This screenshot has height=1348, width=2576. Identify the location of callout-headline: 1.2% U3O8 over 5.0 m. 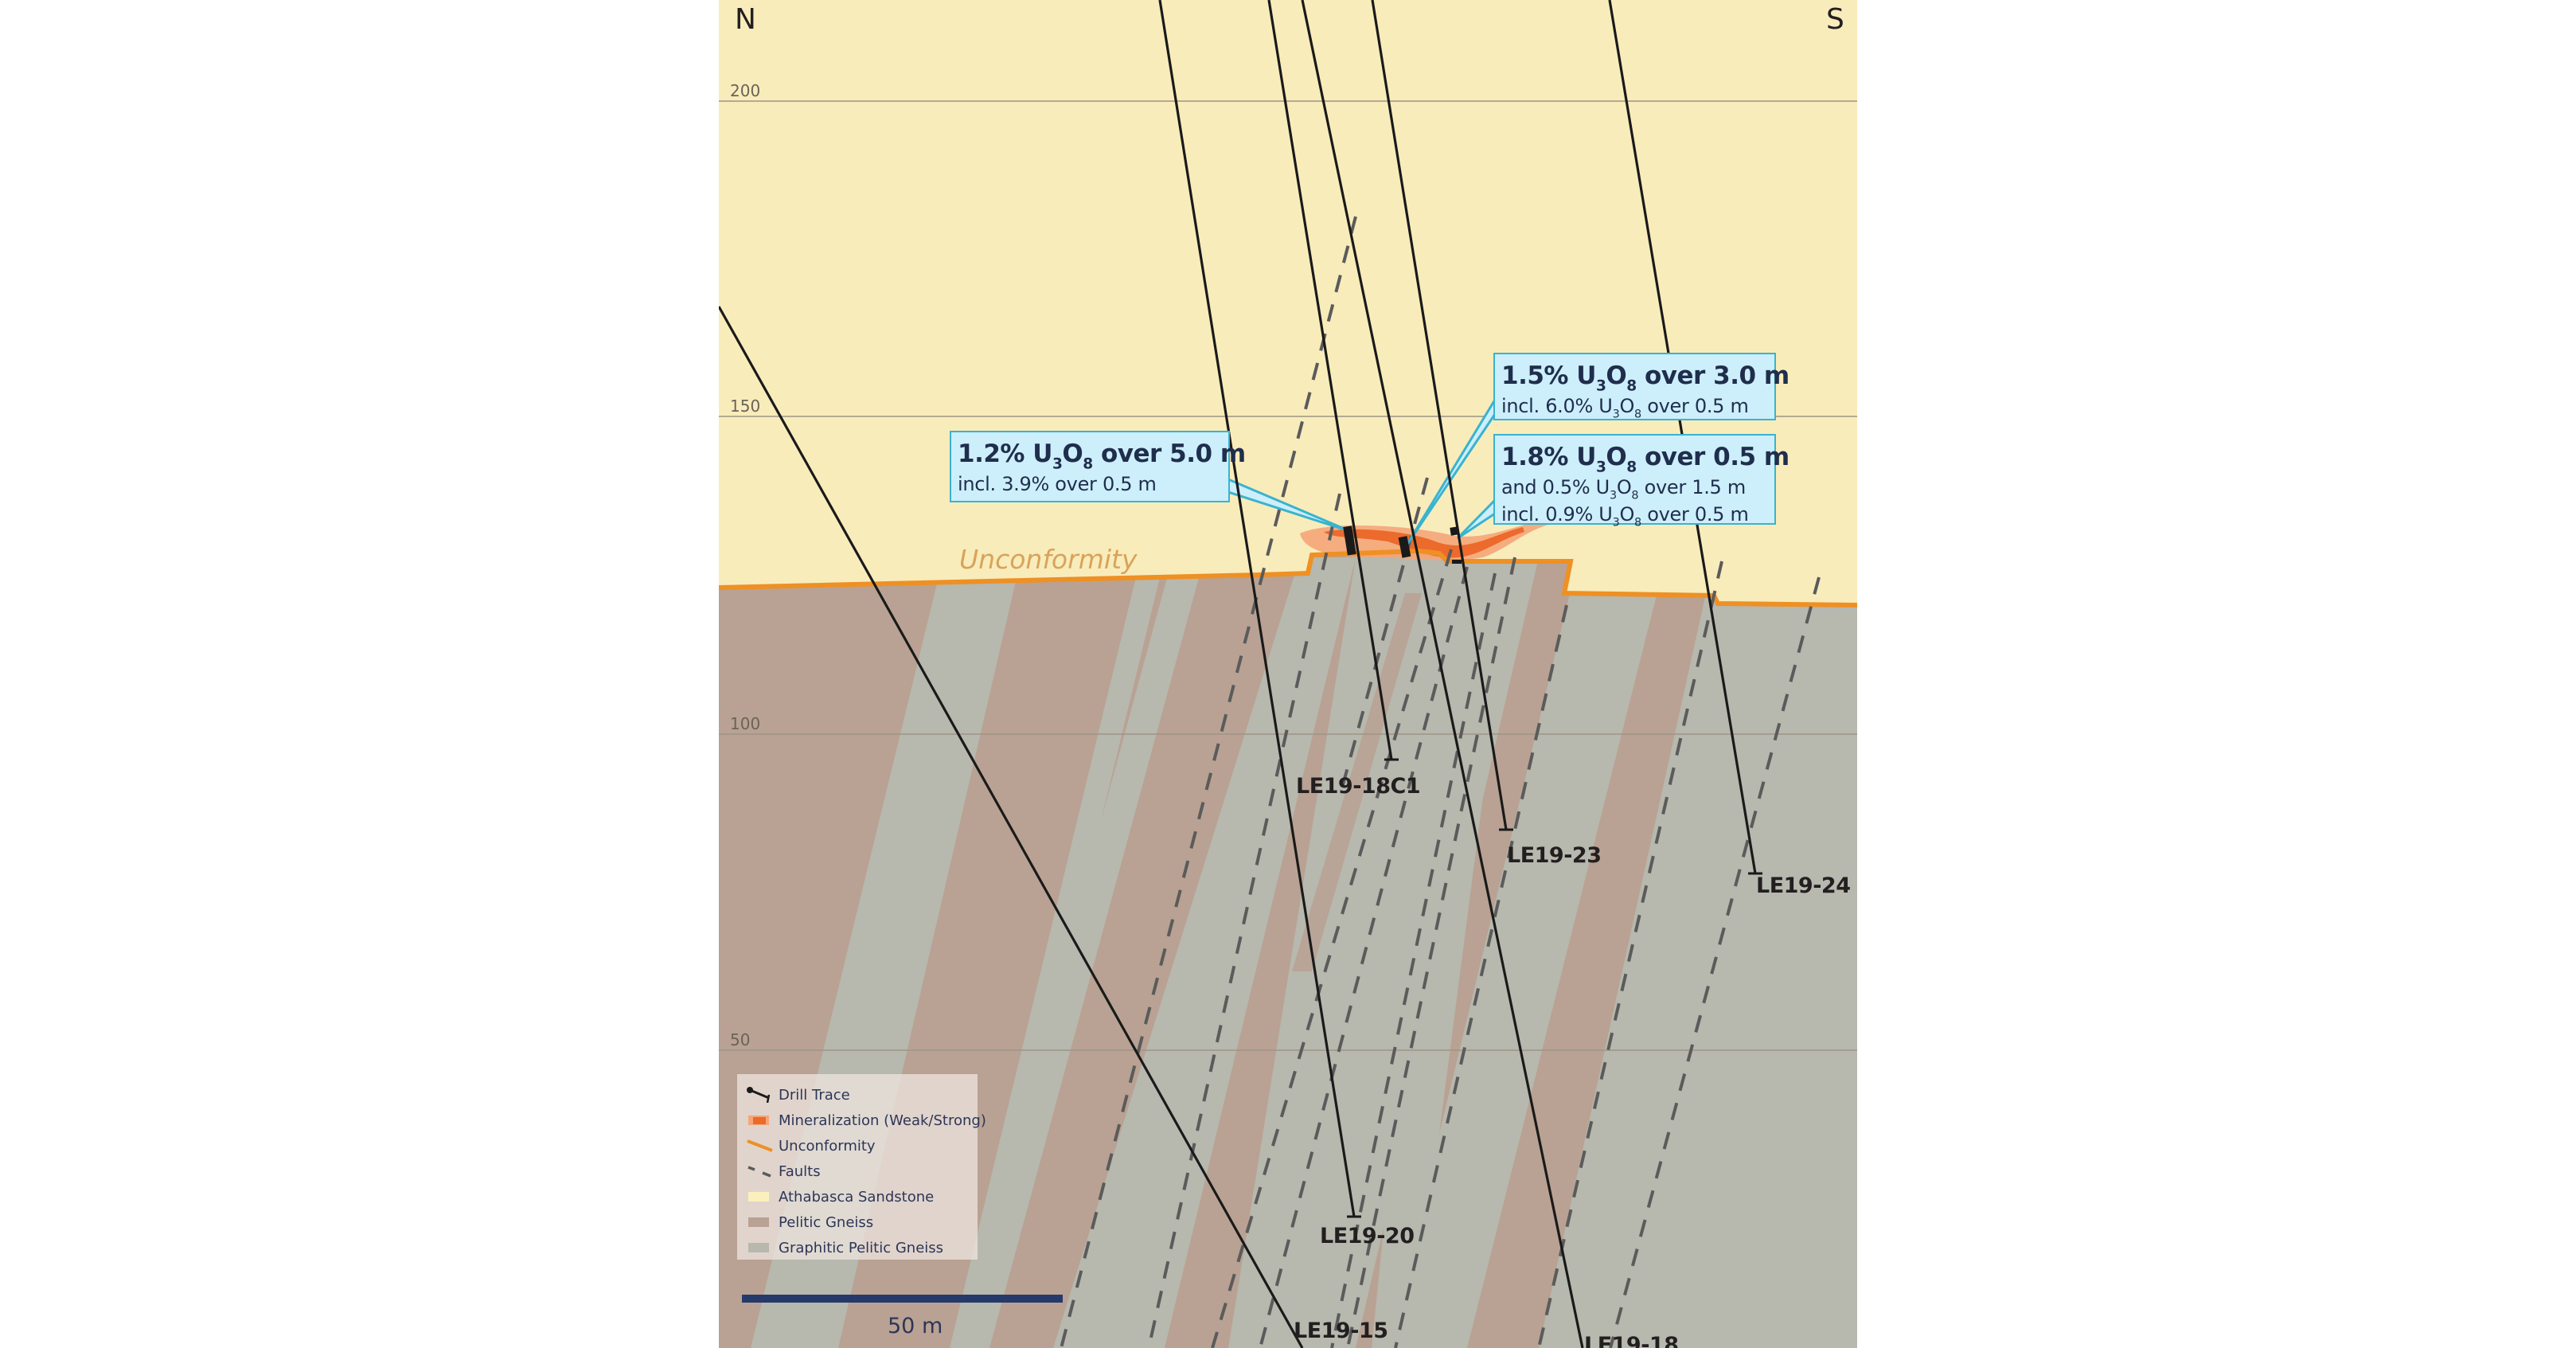
(1102, 455).